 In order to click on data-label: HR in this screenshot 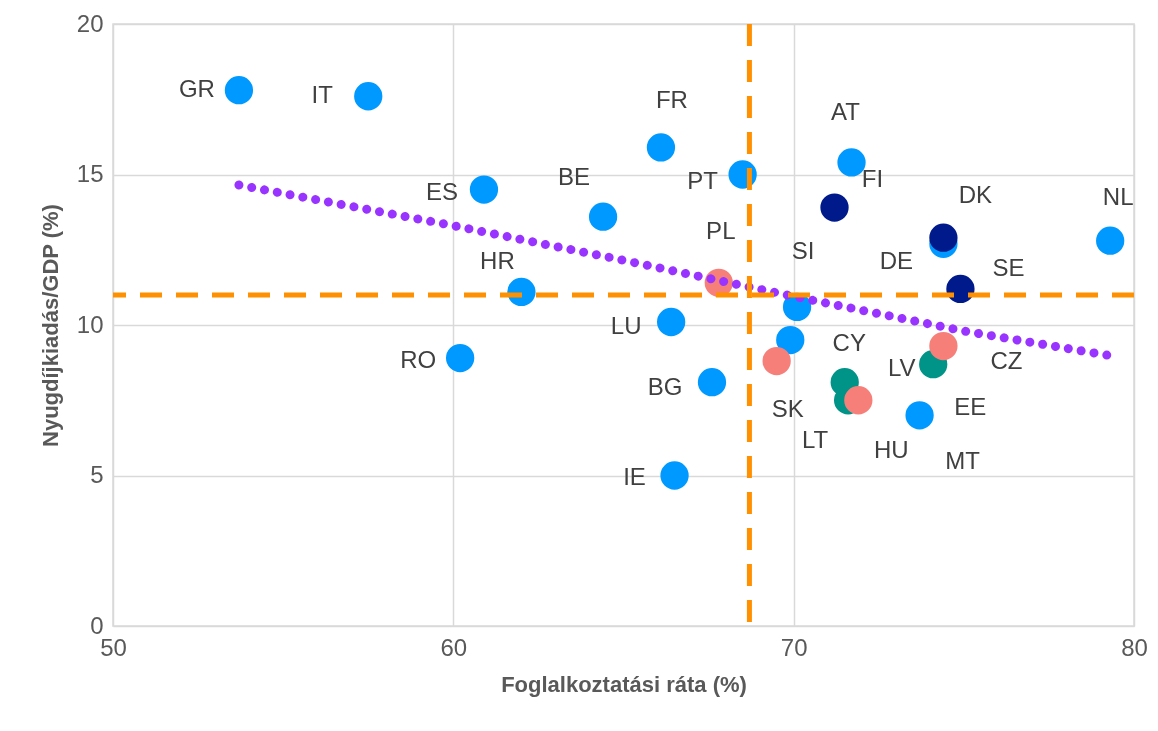, I will do `click(497, 260)`.